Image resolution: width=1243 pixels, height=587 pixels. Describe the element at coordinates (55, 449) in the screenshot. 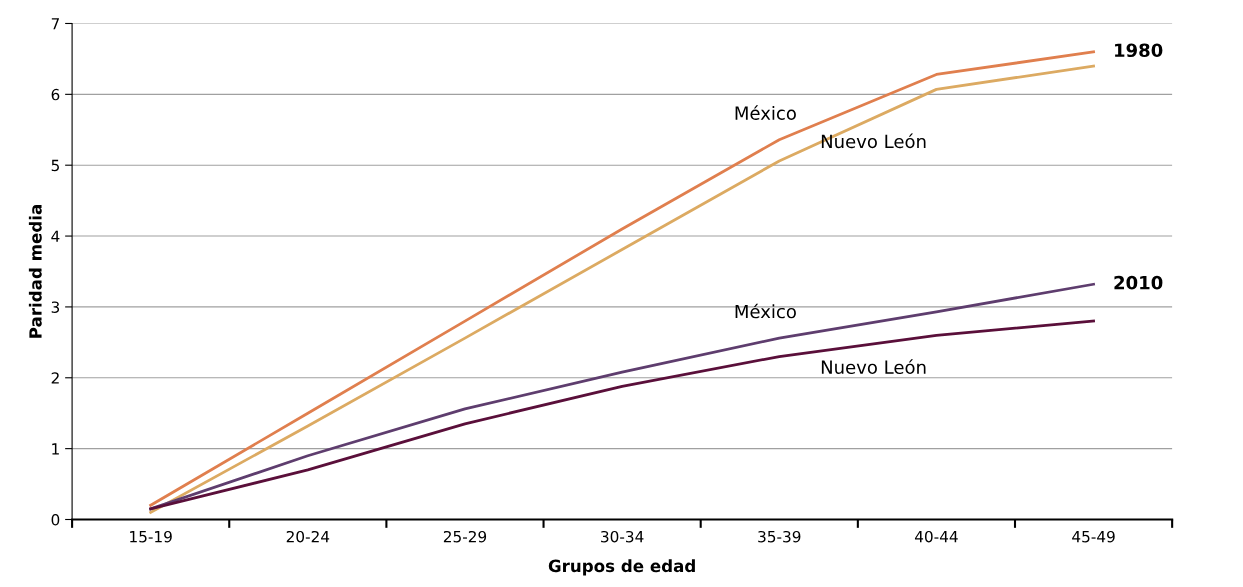

I see `y-tick-label: 1` at that location.